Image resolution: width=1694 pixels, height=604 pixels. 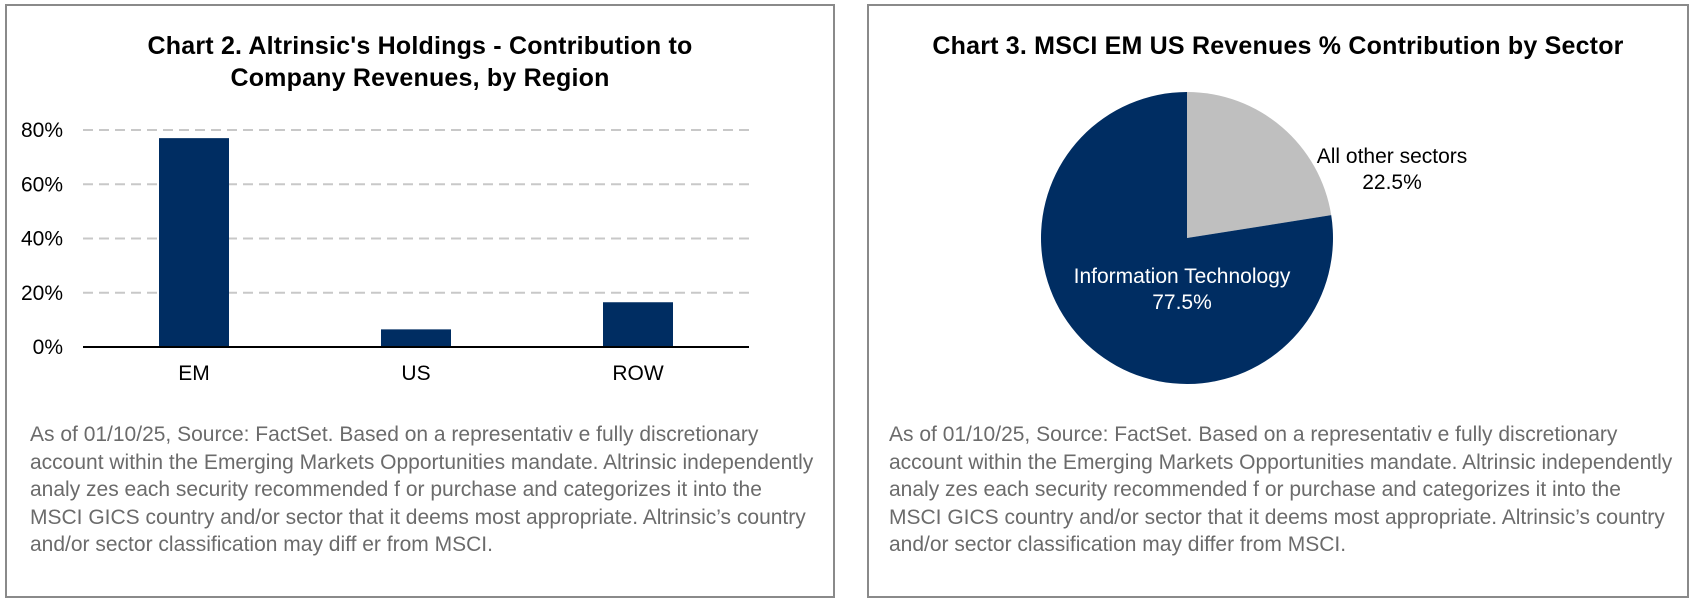 I want to click on pie-value-other: 22.5%, so click(x=1392, y=182).